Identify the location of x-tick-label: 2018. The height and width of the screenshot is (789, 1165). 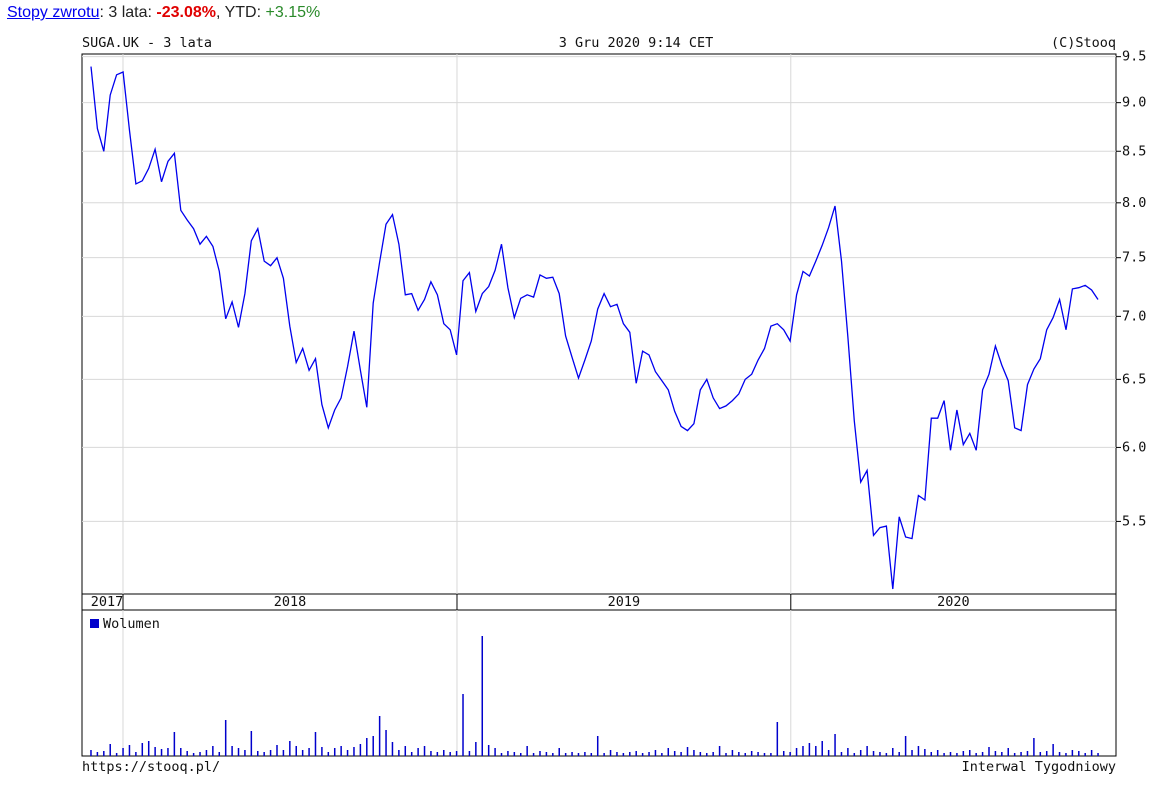
(290, 602).